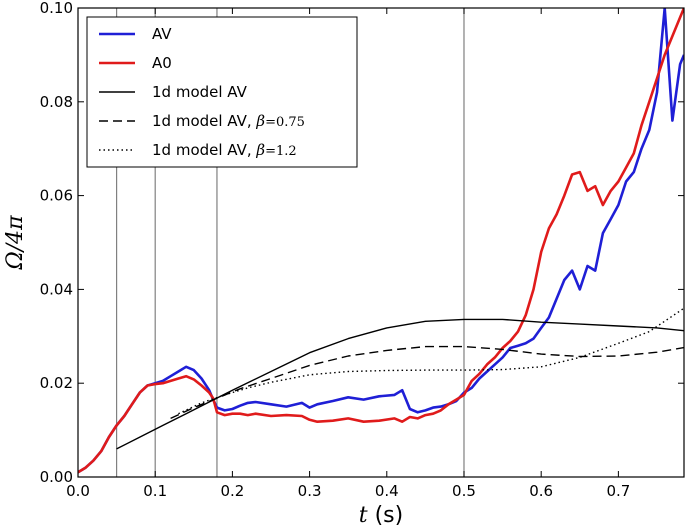  I want to click on x-tick-label: 0.3, so click(310, 491).